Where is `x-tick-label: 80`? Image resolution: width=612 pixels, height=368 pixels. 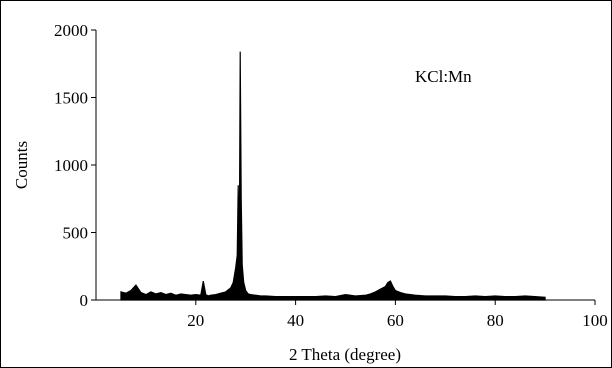
x-tick-label: 80 is located at coordinates (495, 320).